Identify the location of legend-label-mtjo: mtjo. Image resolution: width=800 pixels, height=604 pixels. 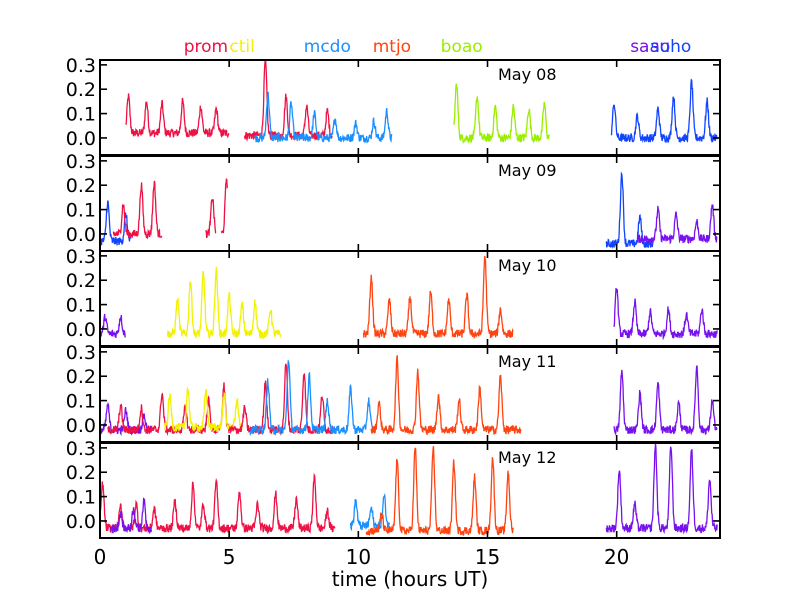
(392, 47).